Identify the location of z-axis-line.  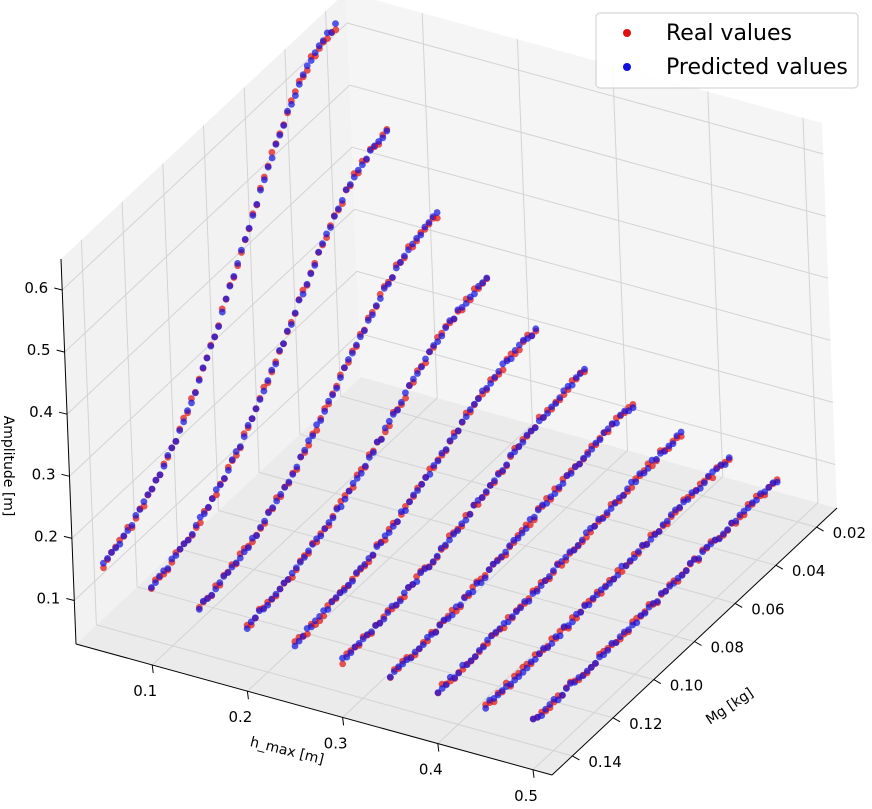
(68, 451).